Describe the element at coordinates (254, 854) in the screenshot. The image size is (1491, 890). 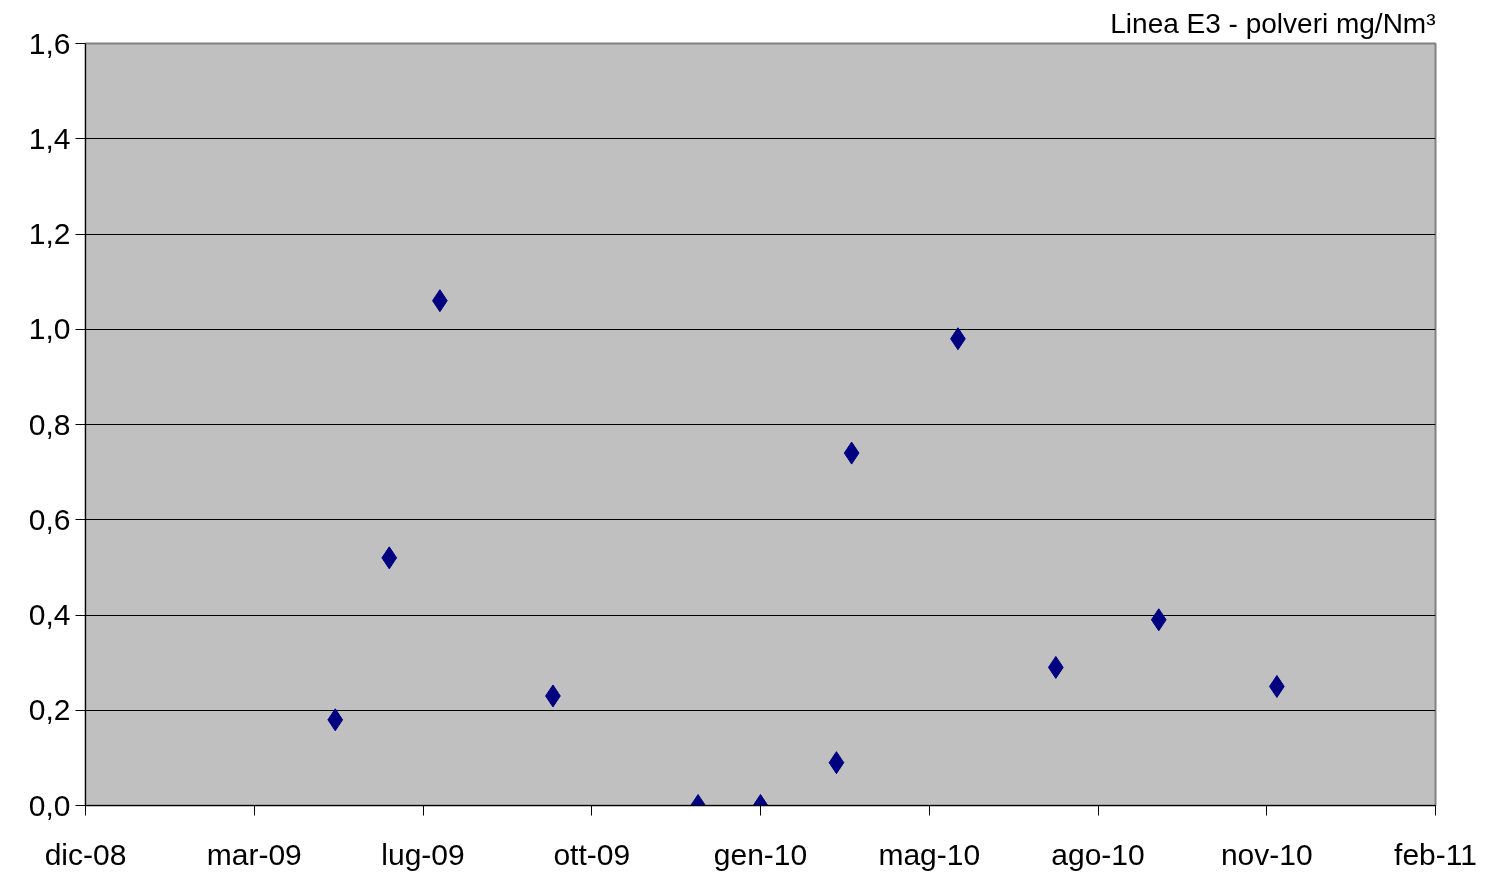
I see `x-tick-label: mar-09` at that location.